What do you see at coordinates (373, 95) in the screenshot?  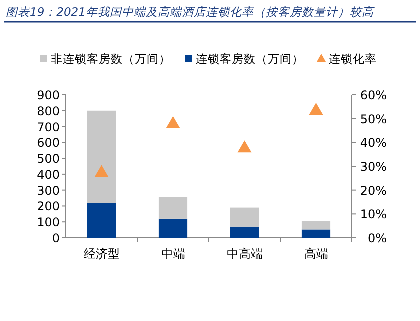 I see `y2-tick-label: 60%` at bounding box center [373, 95].